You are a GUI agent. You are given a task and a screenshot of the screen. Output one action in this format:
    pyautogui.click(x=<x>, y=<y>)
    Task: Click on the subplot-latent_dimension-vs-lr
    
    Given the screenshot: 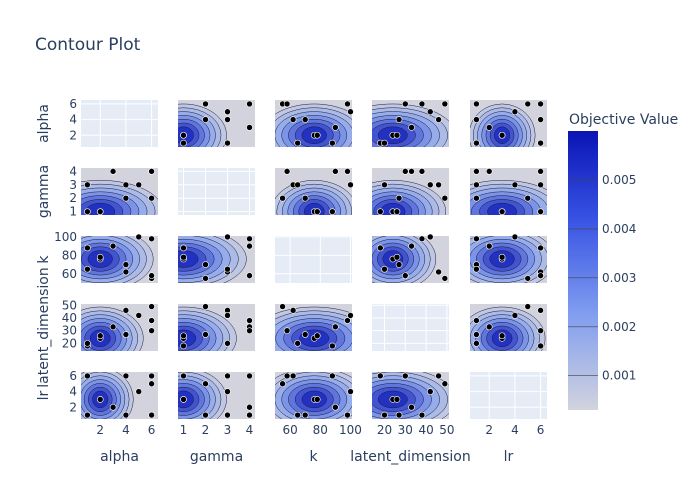 What is the action you would take?
    pyautogui.click(x=508, y=327)
    